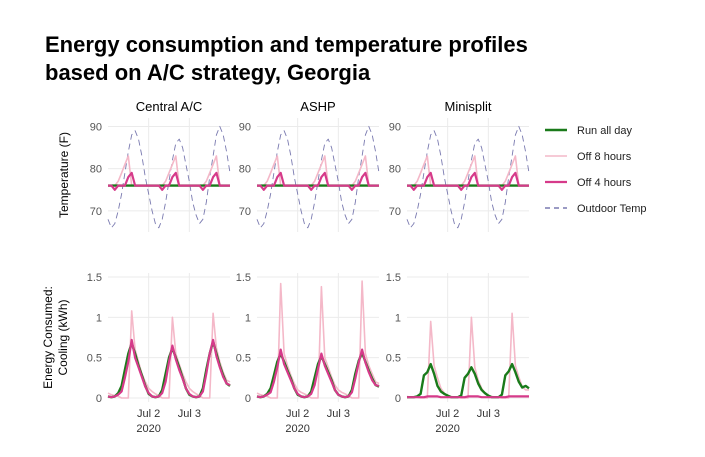  What do you see at coordinates (612, 209) in the screenshot?
I see `legend-label: Outdoor Temp` at bounding box center [612, 209].